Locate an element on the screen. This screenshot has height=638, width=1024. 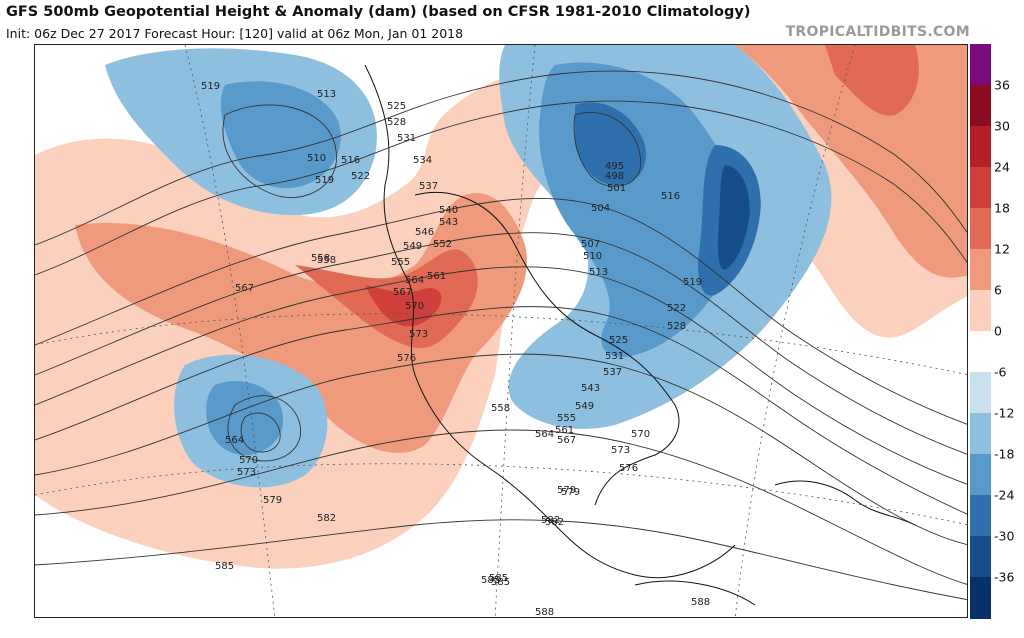
contour-label: 534 is located at coordinates (422, 160).